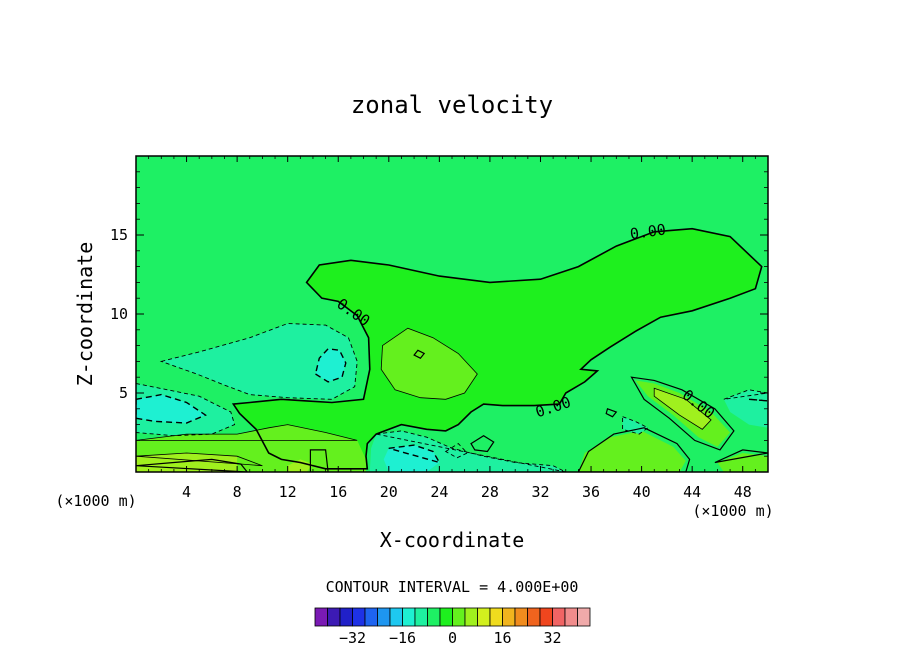  I want to click on strong-negative-bottom-region, so click(411, 458).